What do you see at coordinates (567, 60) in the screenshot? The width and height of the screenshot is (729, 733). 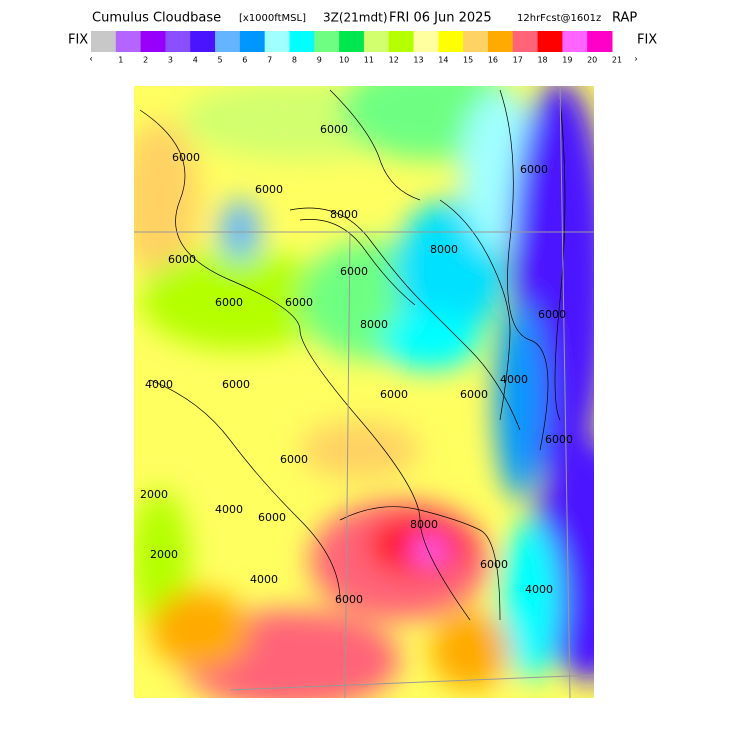 I see `colorbar-tick: 19` at bounding box center [567, 60].